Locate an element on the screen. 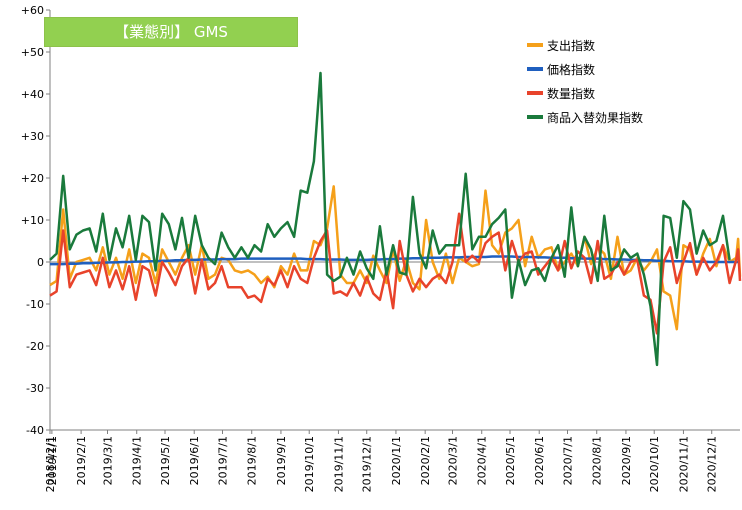 The width and height of the screenshot is (742, 510). y-tick-label: -40 is located at coordinates (35, 430).